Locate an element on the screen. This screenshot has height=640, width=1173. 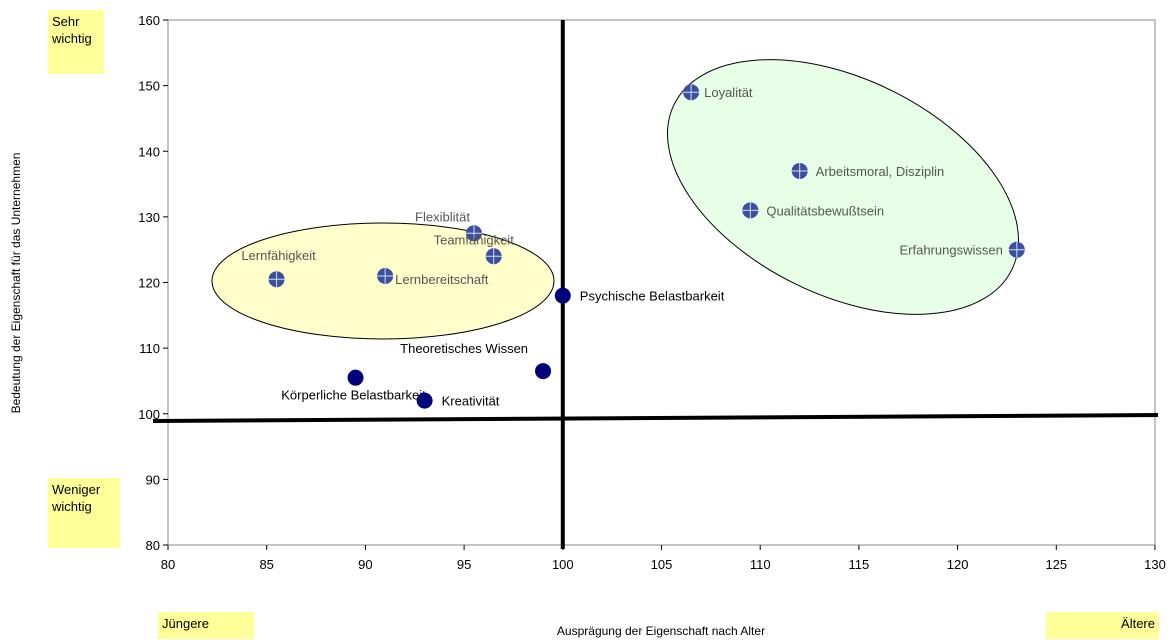
y-tick-label: 110 is located at coordinates (149, 348).